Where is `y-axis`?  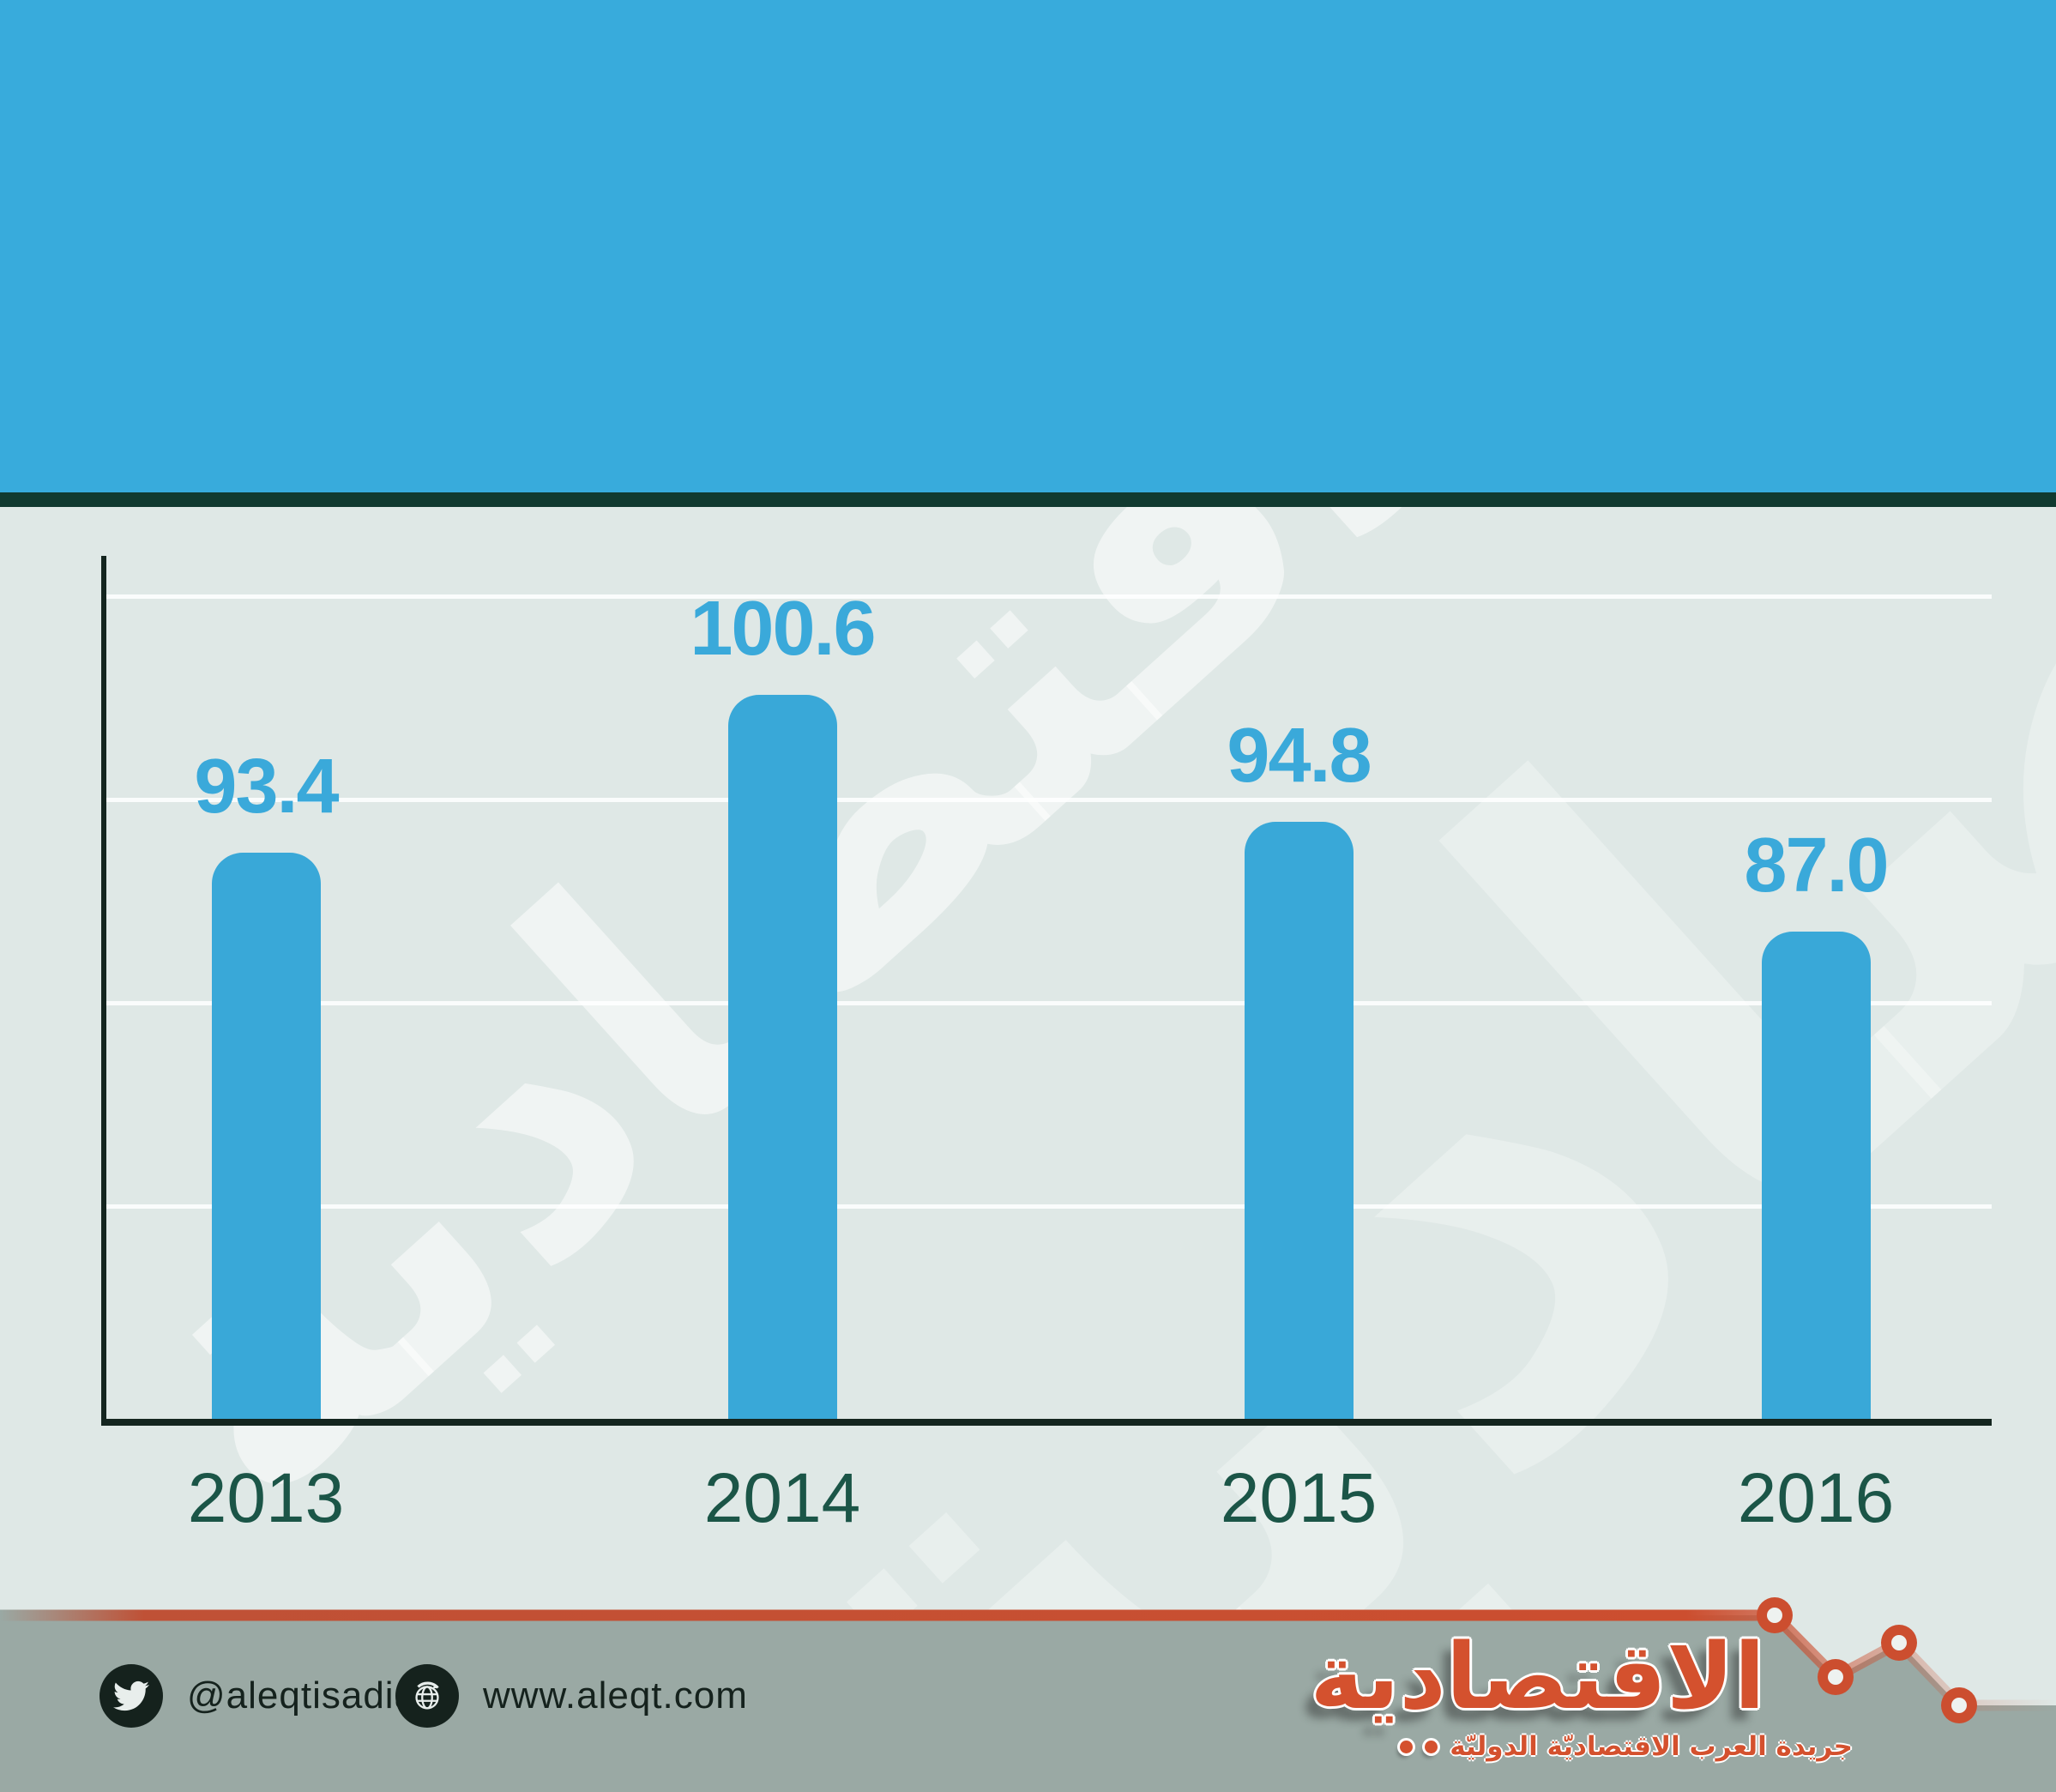 y-axis is located at coordinates (103, 991).